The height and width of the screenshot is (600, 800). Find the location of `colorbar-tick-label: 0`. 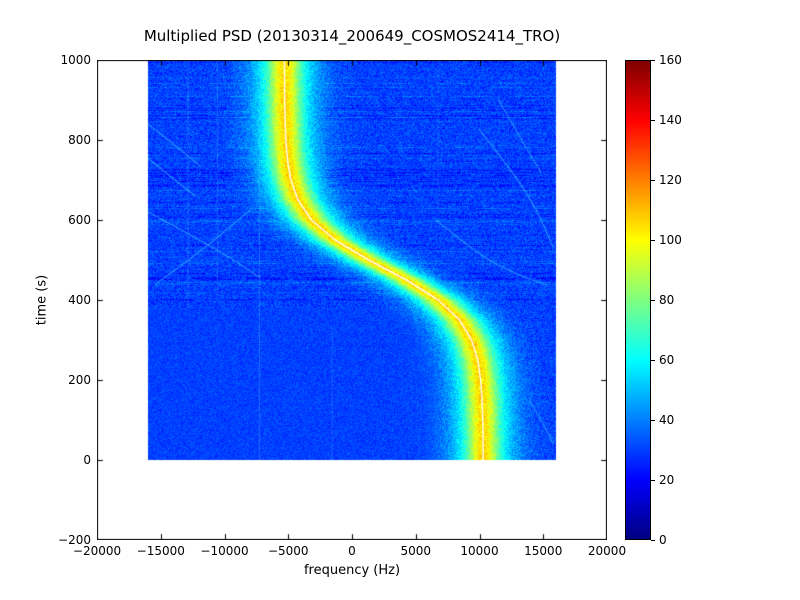

colorbar-tick-label: 0 is located at coordinates (663, 540).